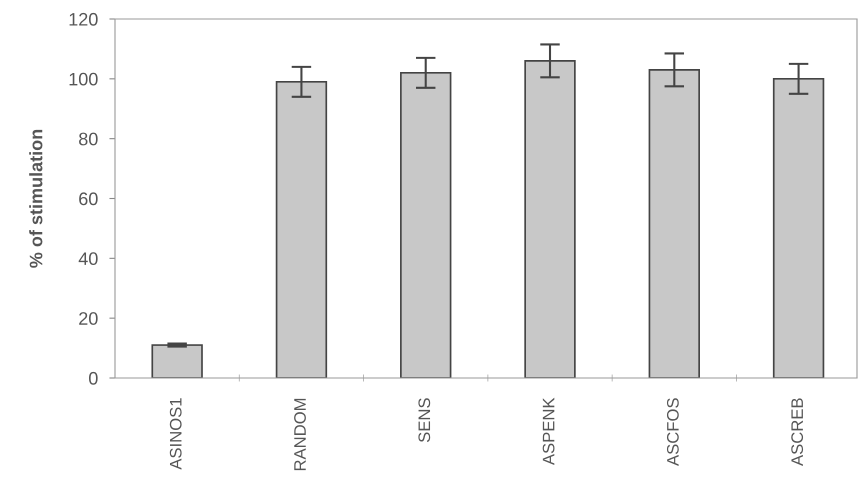 This screenshot has width=861, height=497. Describe the element at coordinates (93, 378) in the screenshot. I see `y-tick-label: 0` at that location.